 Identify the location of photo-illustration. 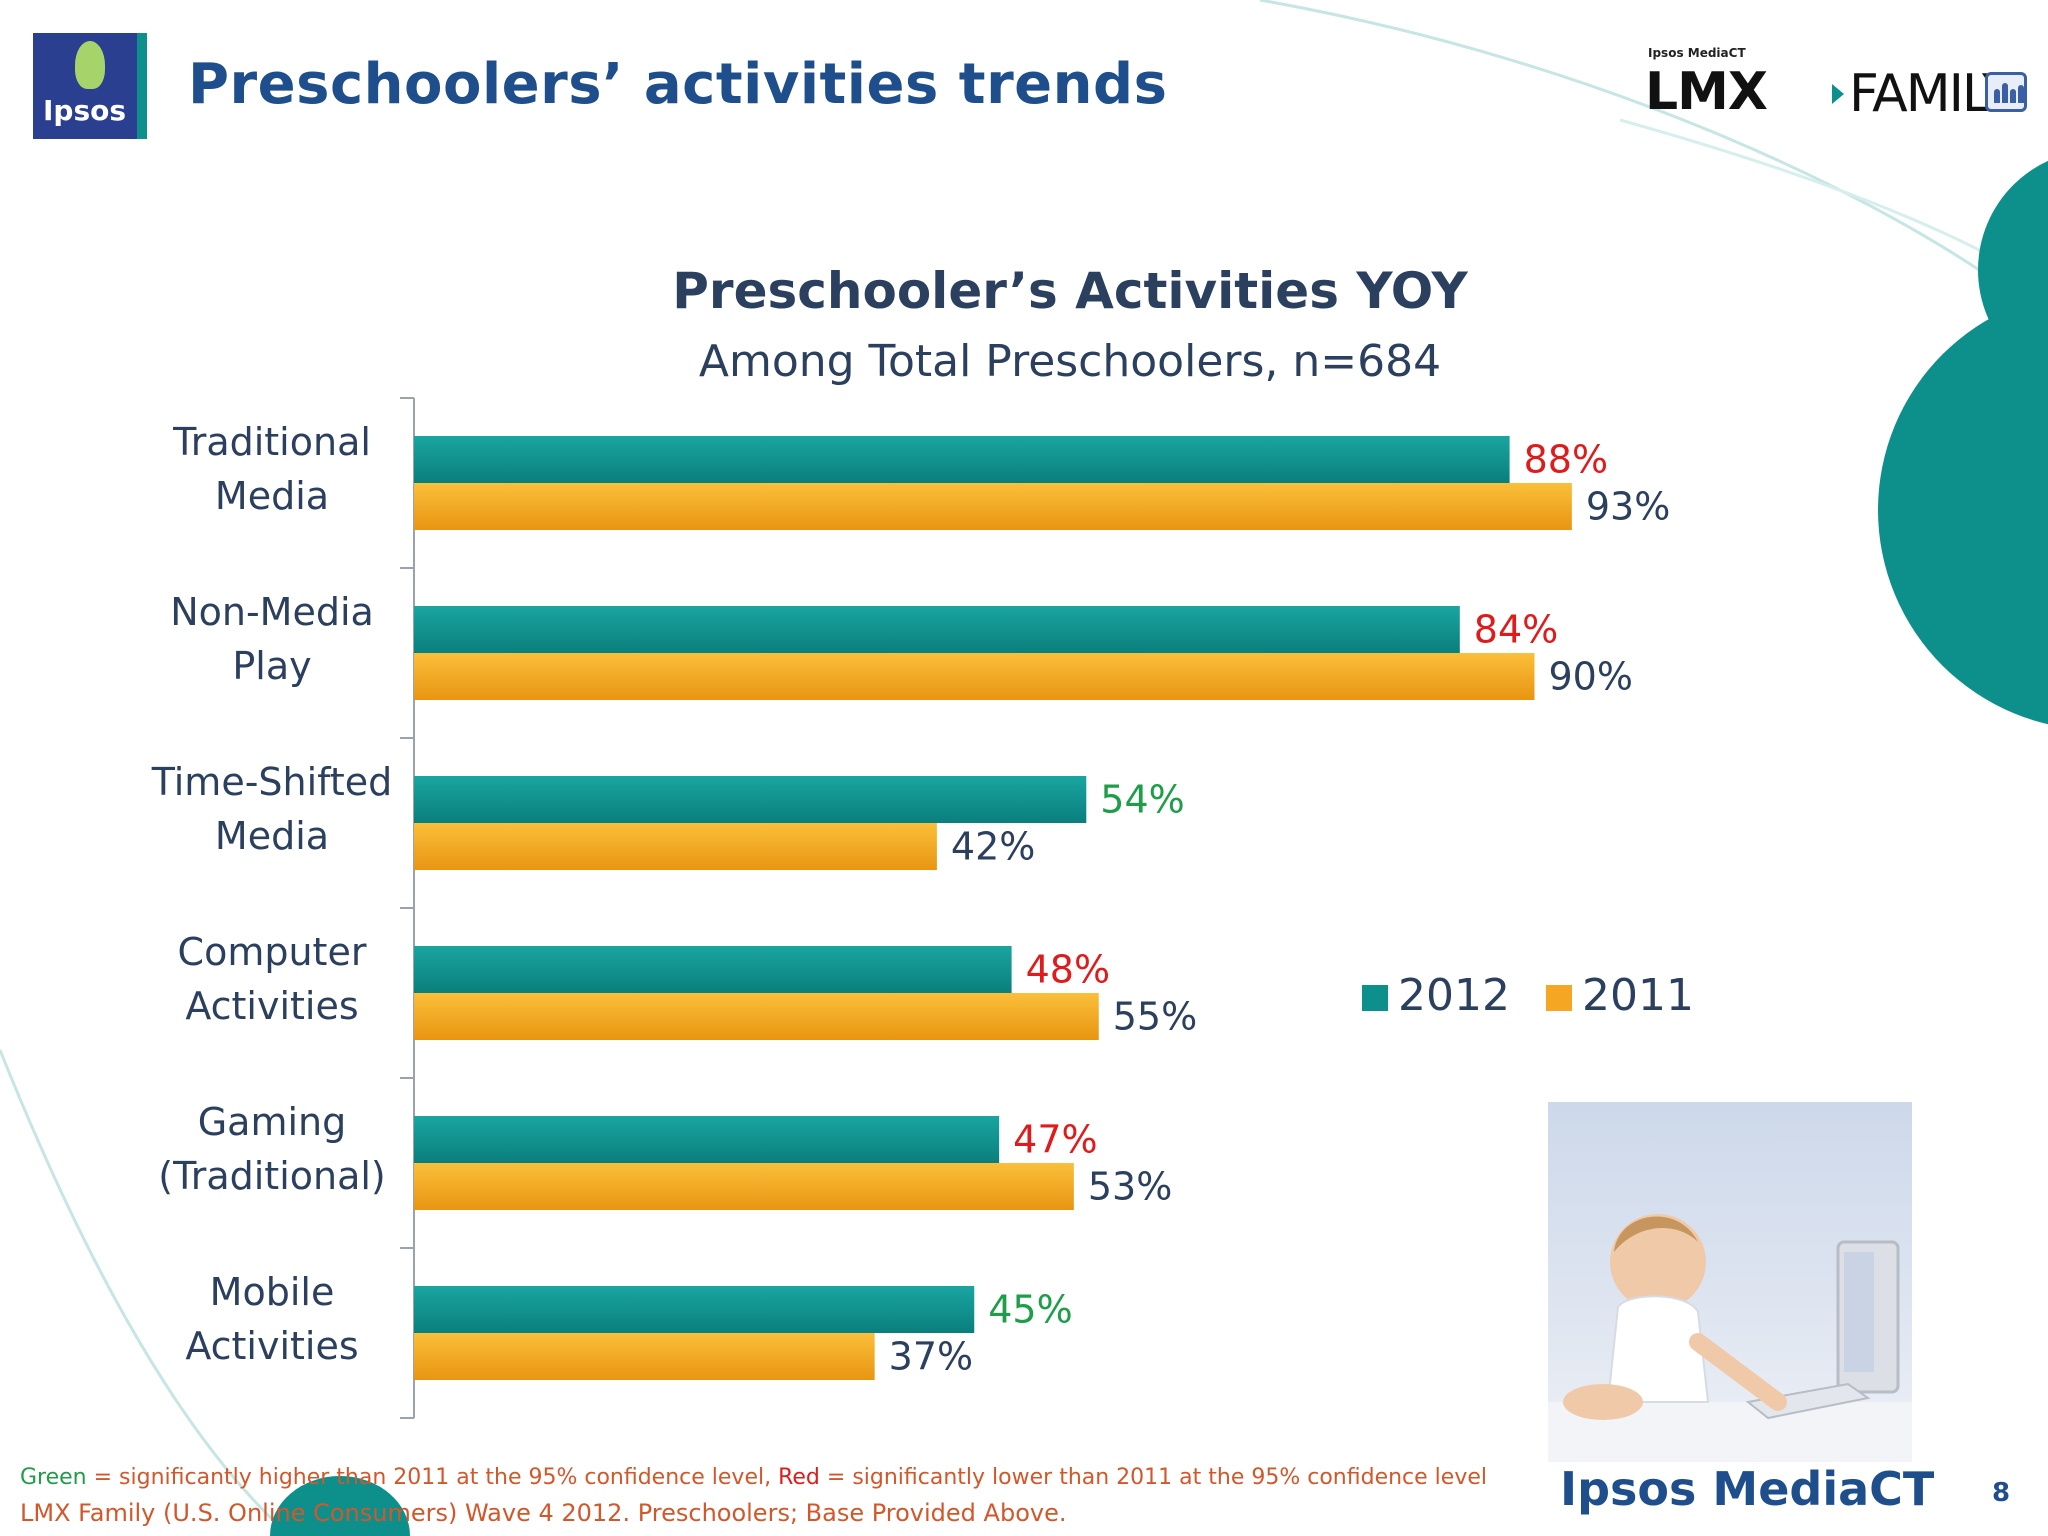
(1730, 1338).